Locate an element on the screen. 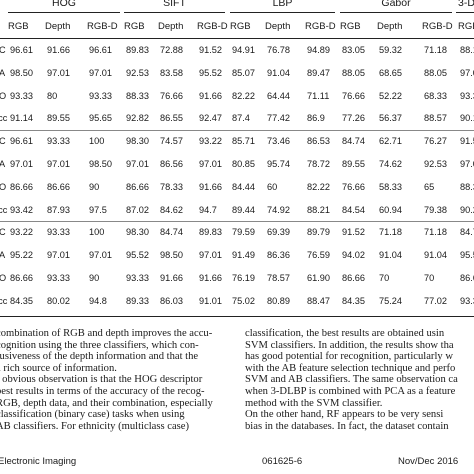 The width and height of the screenshot is (474, 474). table-cell: 95.52 is located at coordinates (467, 255).